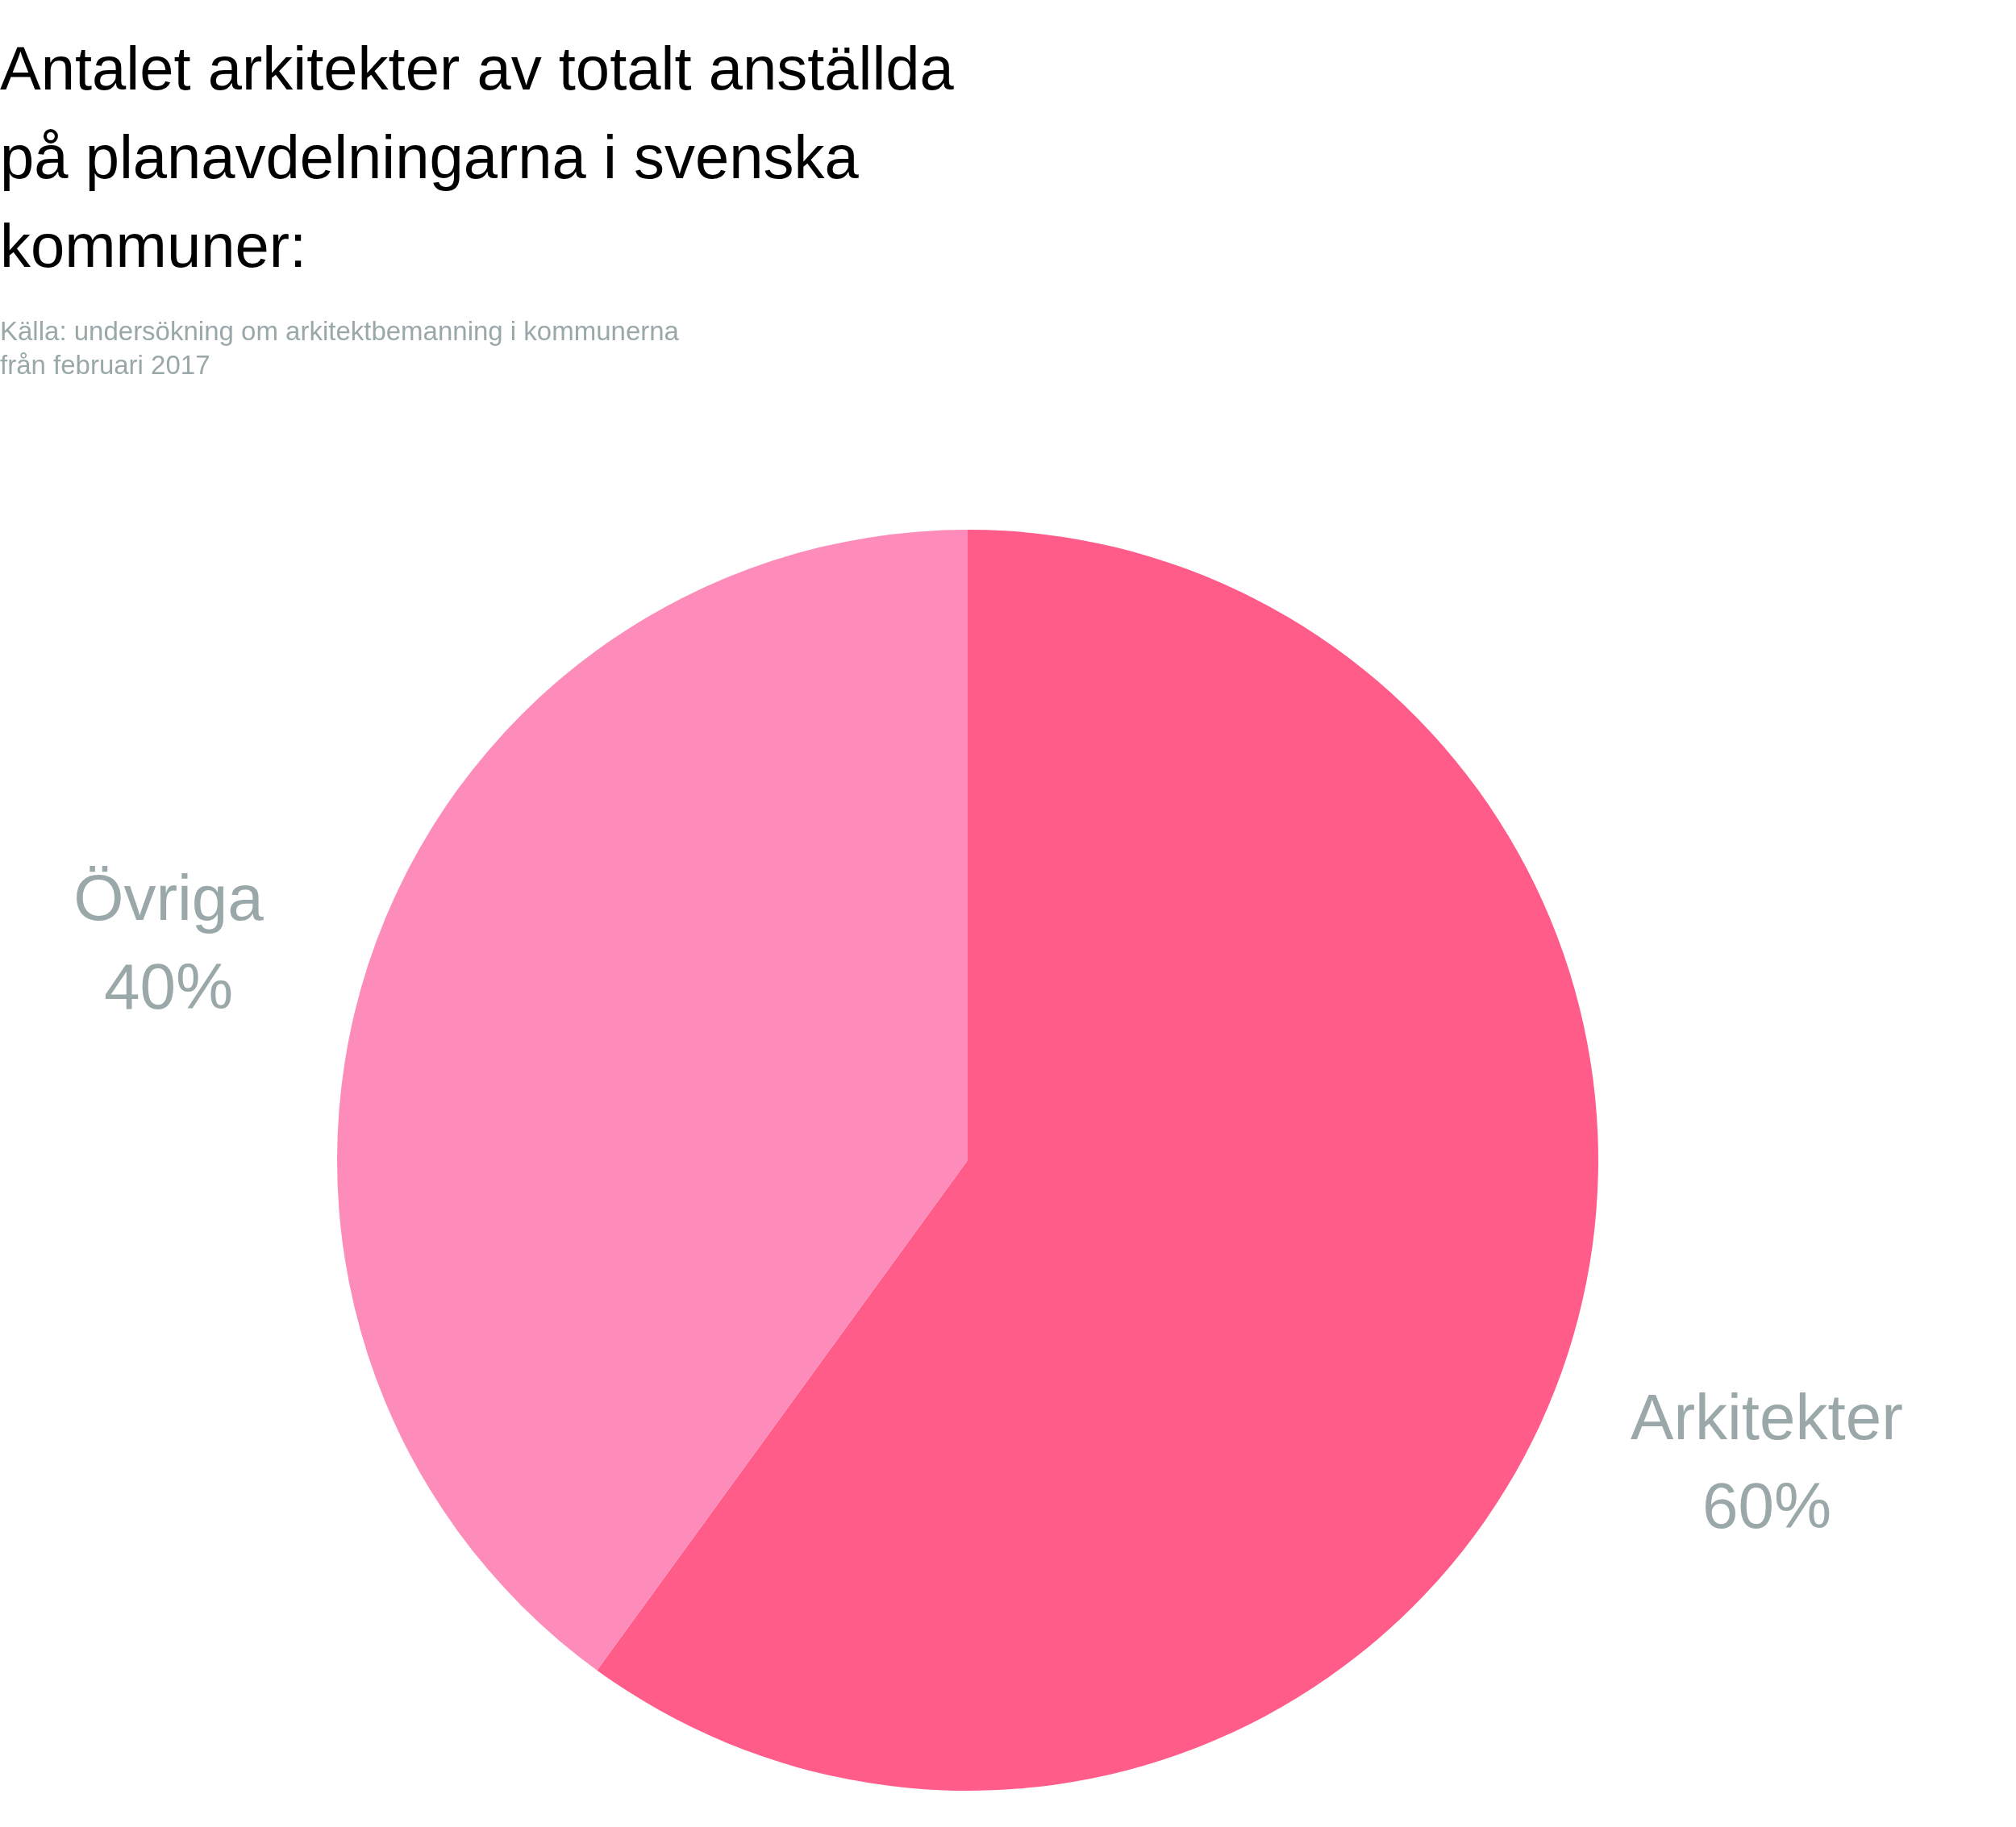 This screenshot has width=2016, height=1827. I want to click on data-label: 40%, so click(168, 987).